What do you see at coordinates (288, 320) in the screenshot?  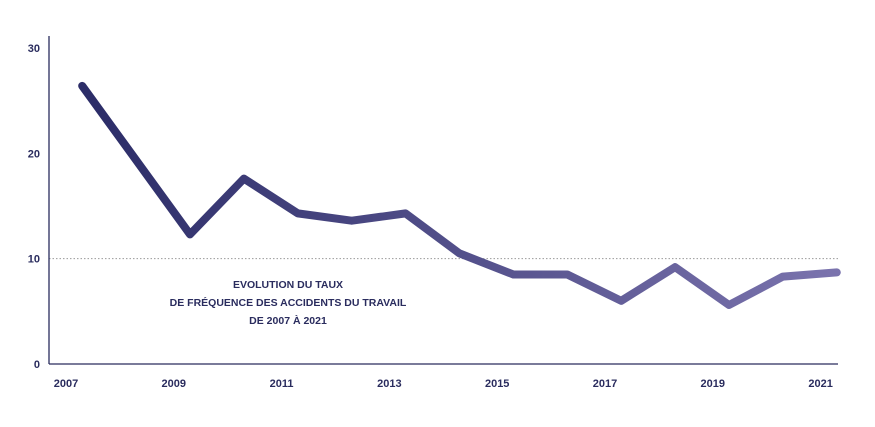 I see `chart-title-line-3: DE 2007 À 2021` at bounding box center [288, 320].